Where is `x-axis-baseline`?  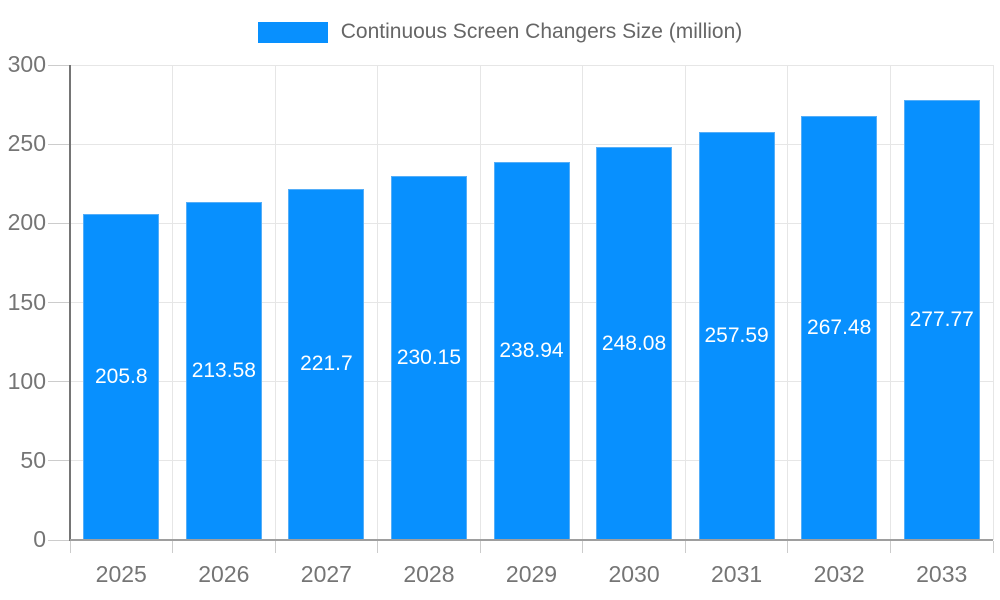
x-axis-baseline is located at coordinates (531, 540).